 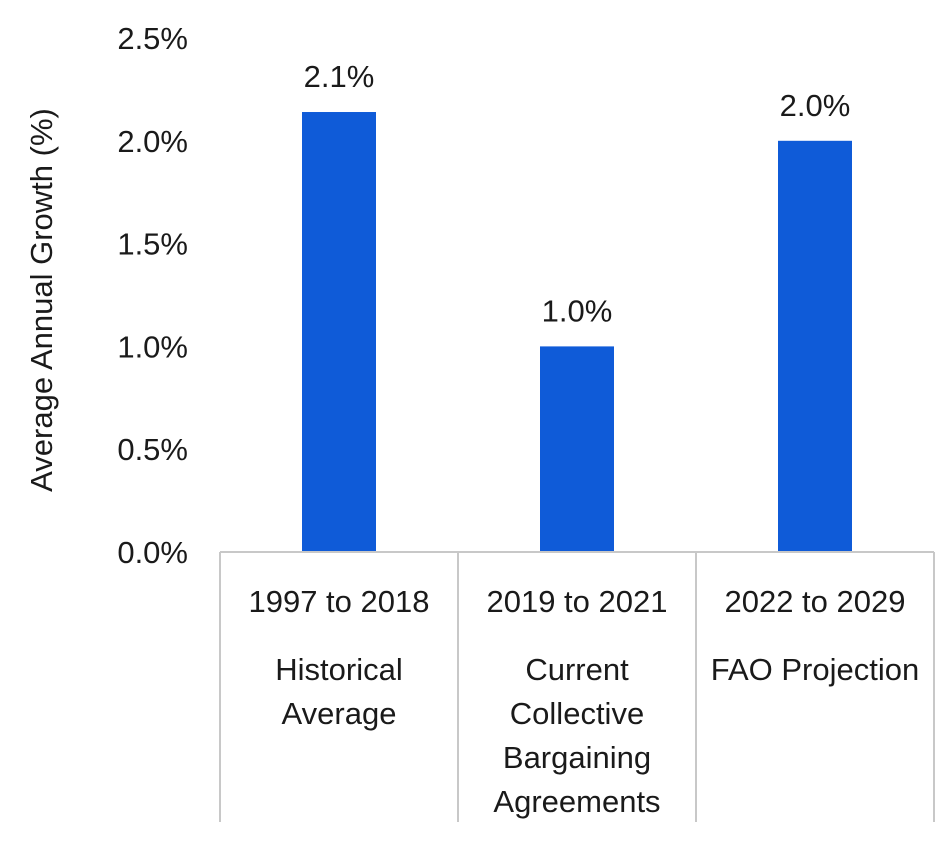 I want to click on y-tick-label: 0.0%, so click(x=152, y=552).